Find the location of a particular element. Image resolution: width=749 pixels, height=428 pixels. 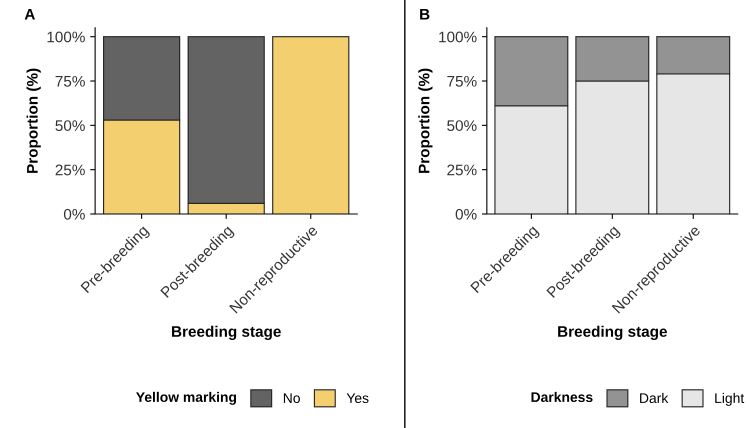

legend-title: Darkness is located at coordinates (562, 397).